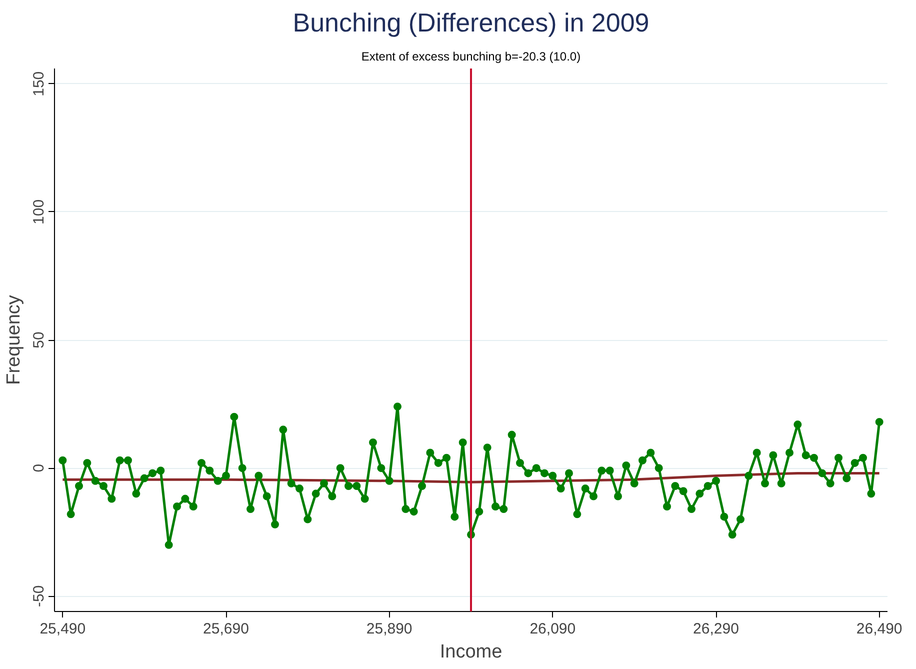 The height and width of the screenshot is (669, 916). I want to click on x-tick-label: 26,090, so click(553, 629).